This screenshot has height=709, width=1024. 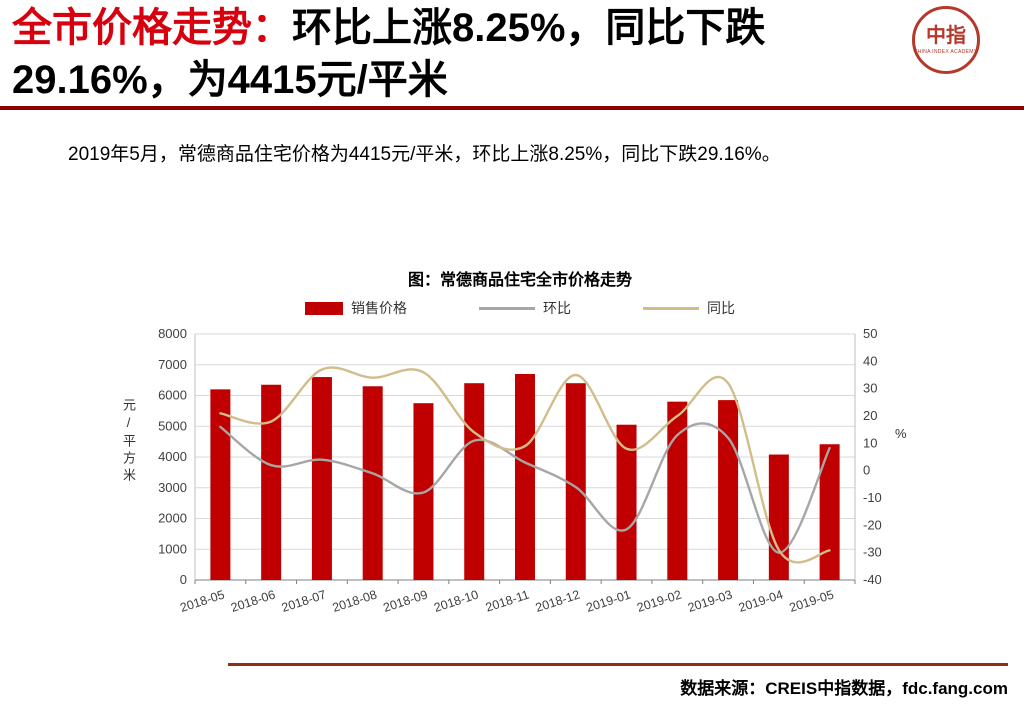 I want to click on legend-item-yoy: 同比, so click(x=689, y=308).